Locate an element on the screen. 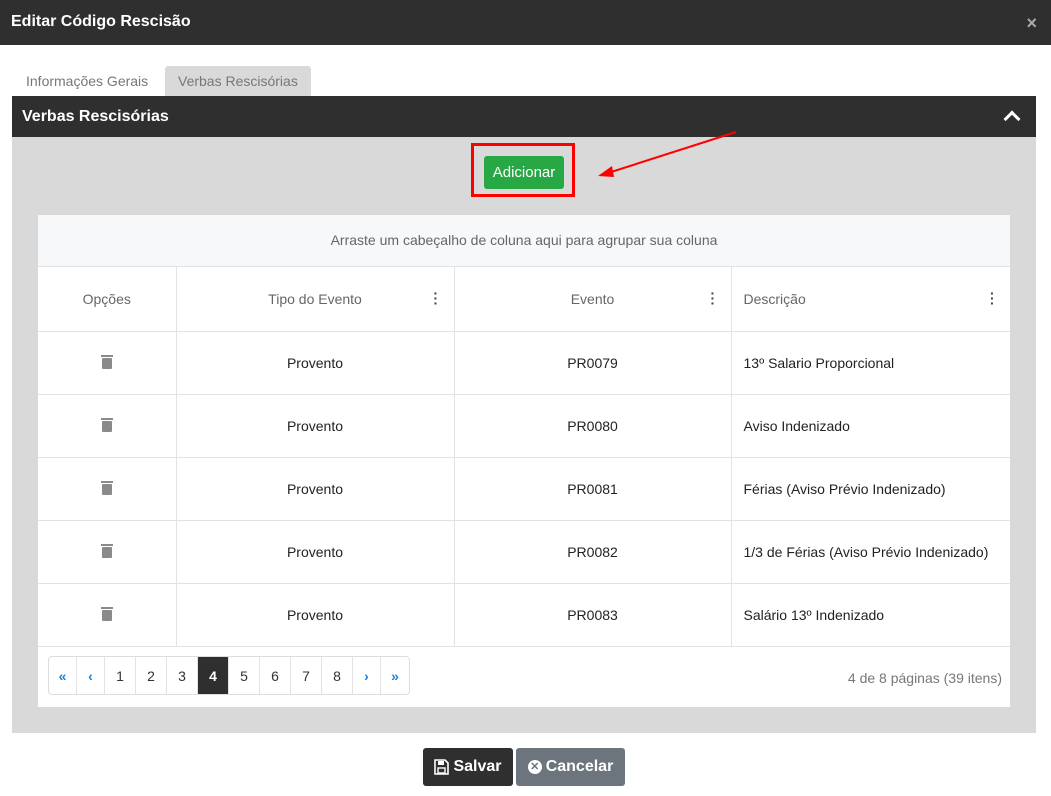 This screenshot has width=1051, height=796. page-3: 3 is located at coordinates (182, 675).